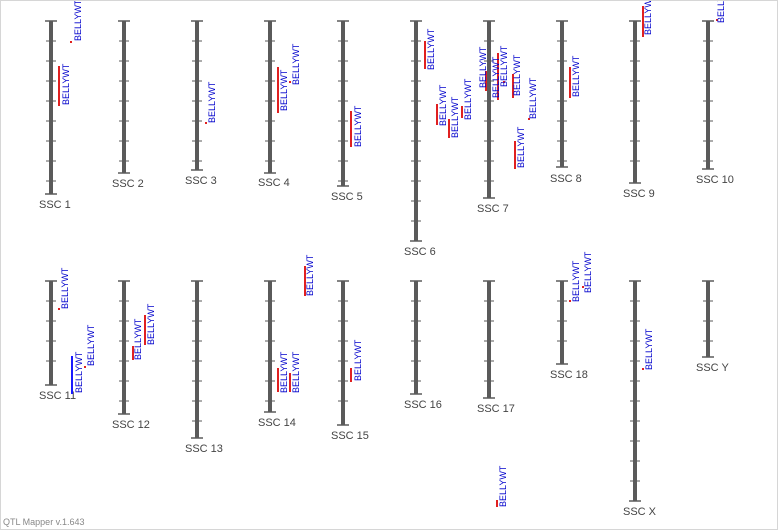 This screenshot has height=531, width=778. I want to click on chromosome-14: SSC 14, so click(277, 354).